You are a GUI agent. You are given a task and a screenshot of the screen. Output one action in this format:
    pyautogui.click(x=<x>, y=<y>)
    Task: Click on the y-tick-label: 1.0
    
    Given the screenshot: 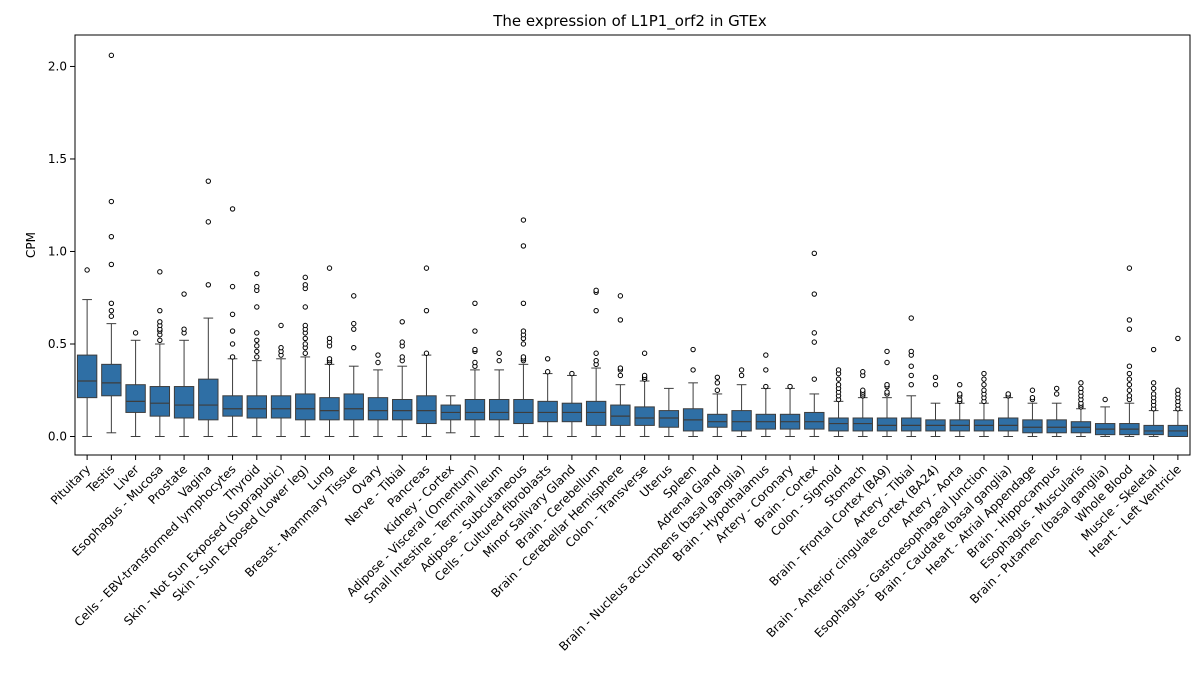 What is the action you would take?
    pyautogui.click(x=57, y=251)
    